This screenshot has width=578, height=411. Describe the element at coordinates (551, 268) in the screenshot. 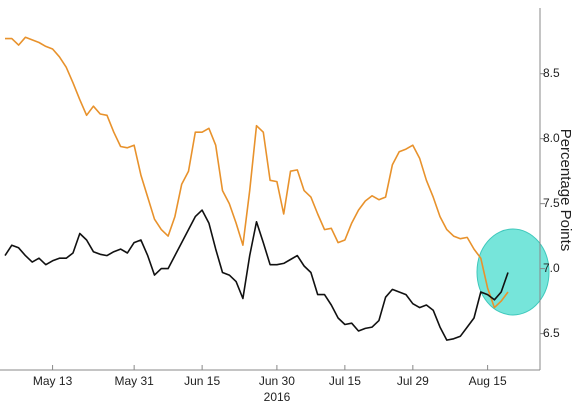

I see `y-tick-label: 7.0` at that location.